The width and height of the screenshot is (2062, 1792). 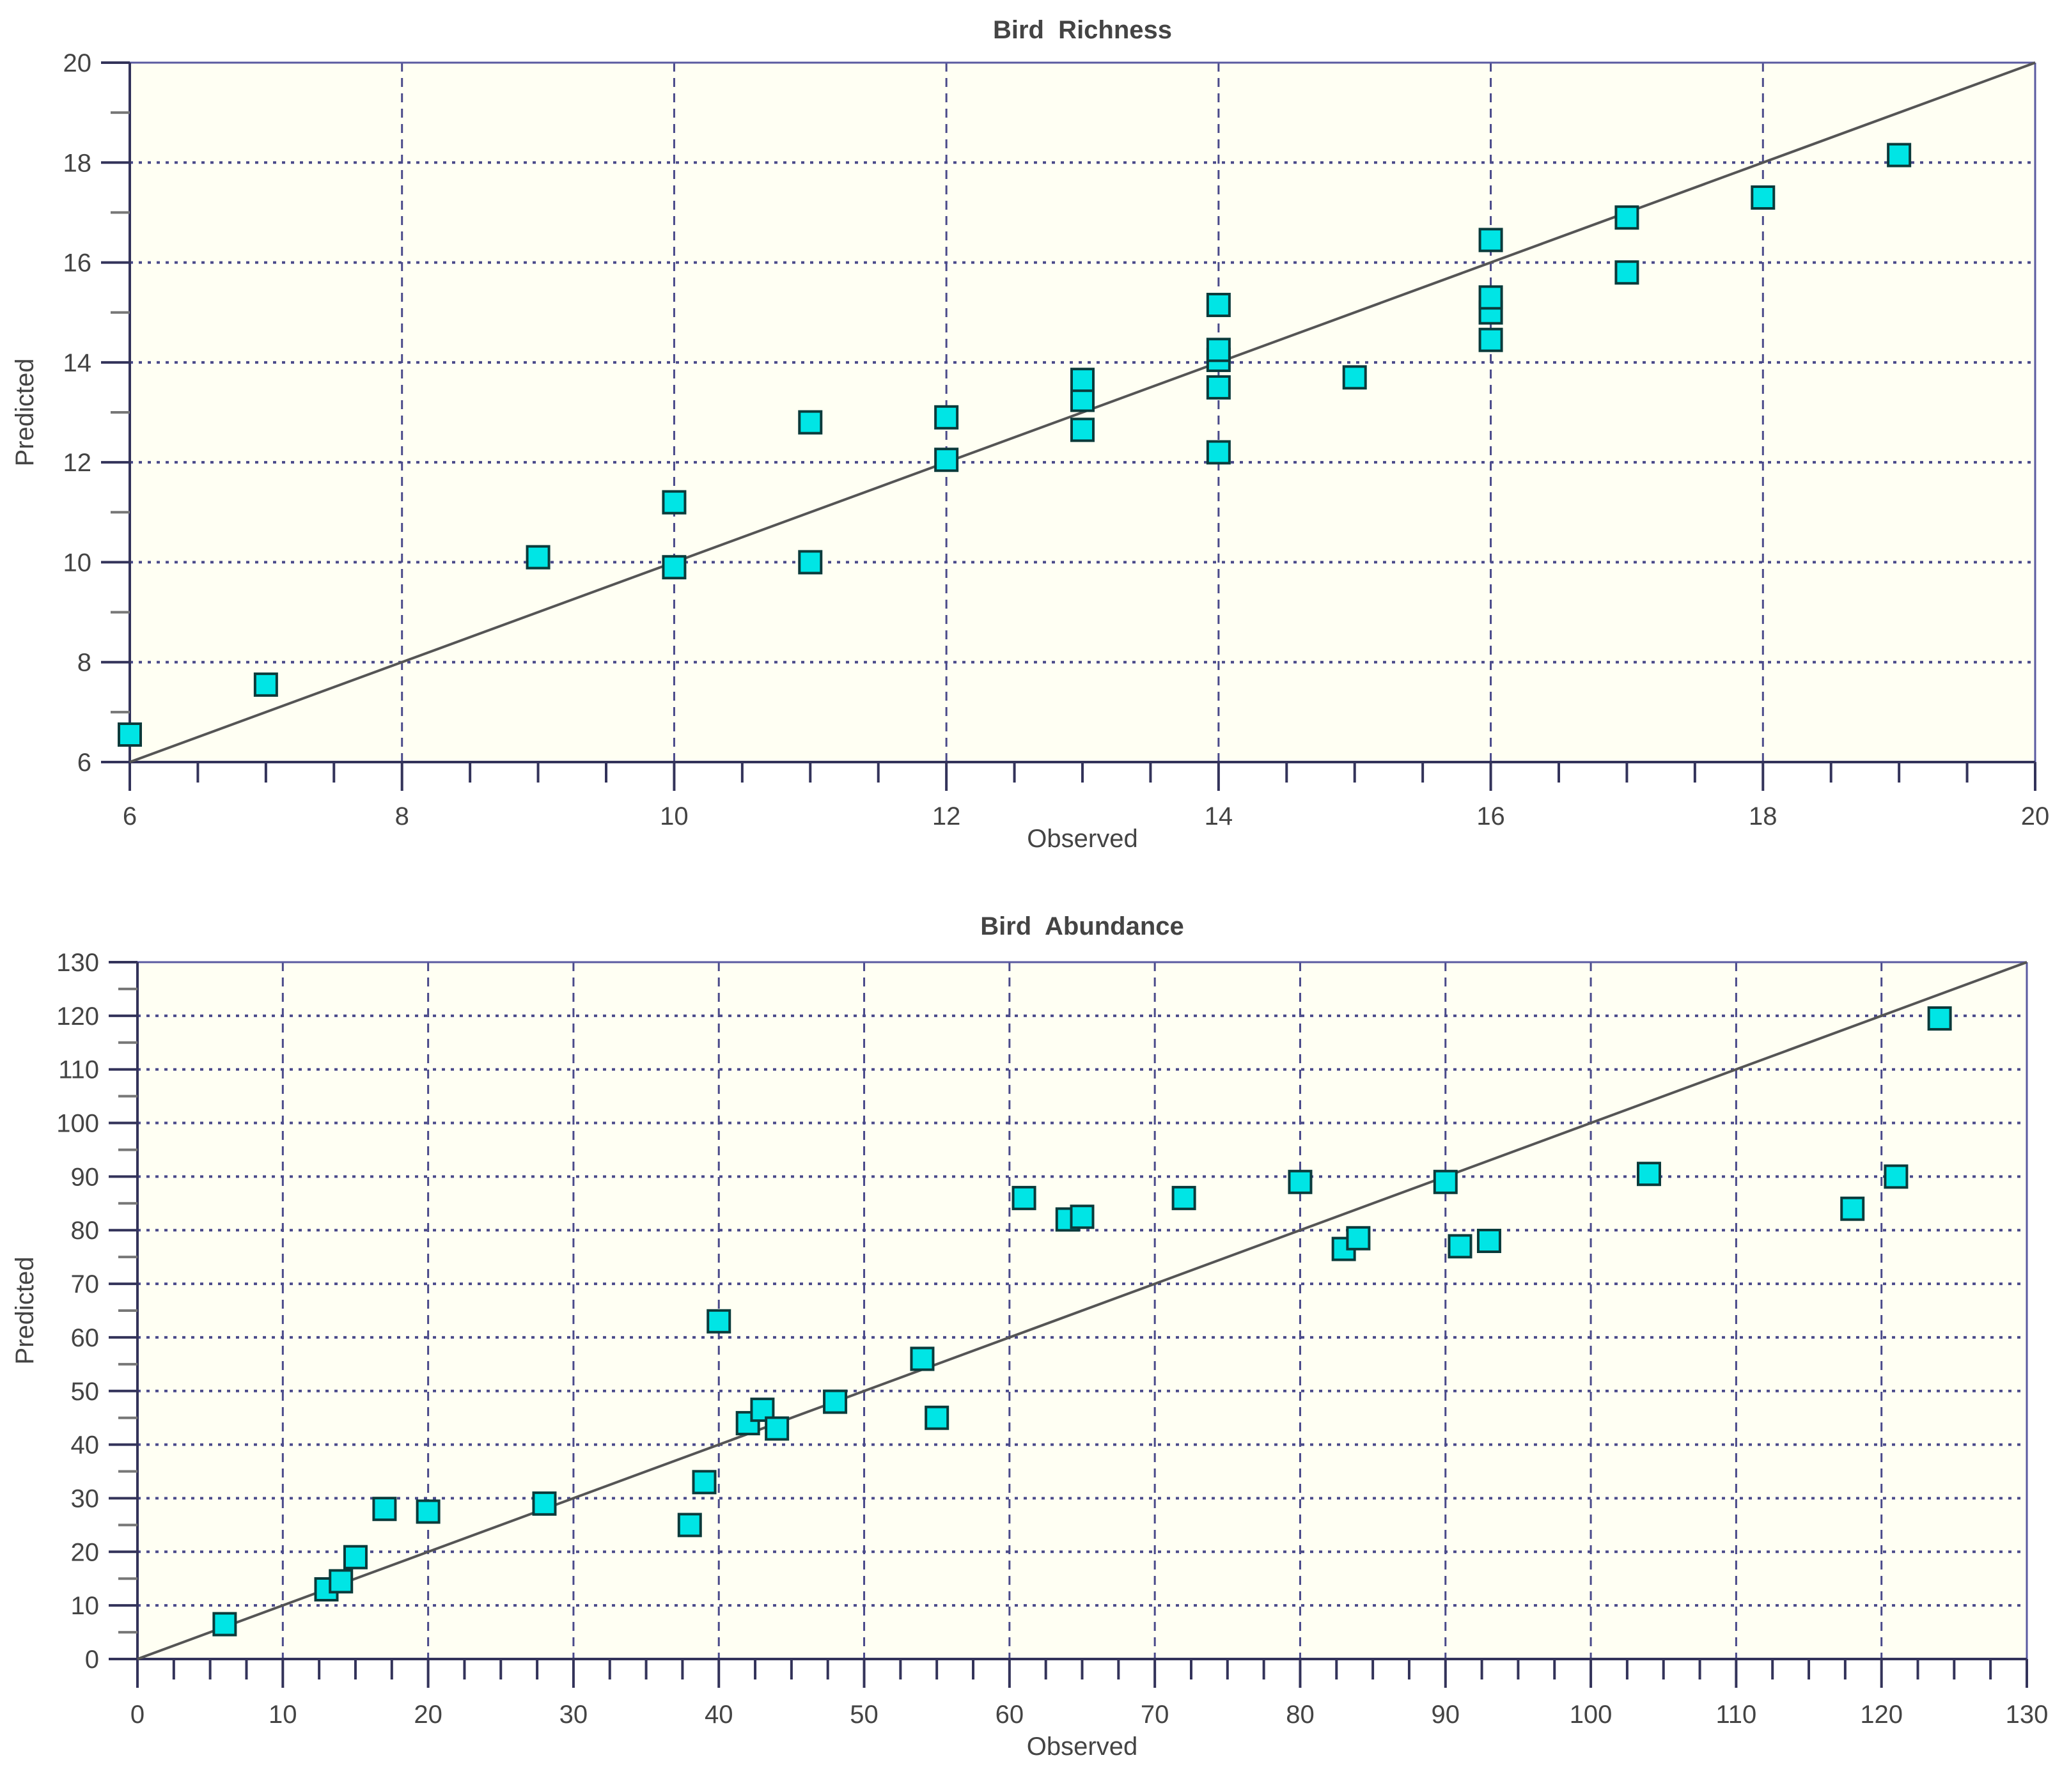 What do you see at coordinates (77, 263) in the screenshot?
I see `y-tick-label: 16` at bounding box center [77, 263].